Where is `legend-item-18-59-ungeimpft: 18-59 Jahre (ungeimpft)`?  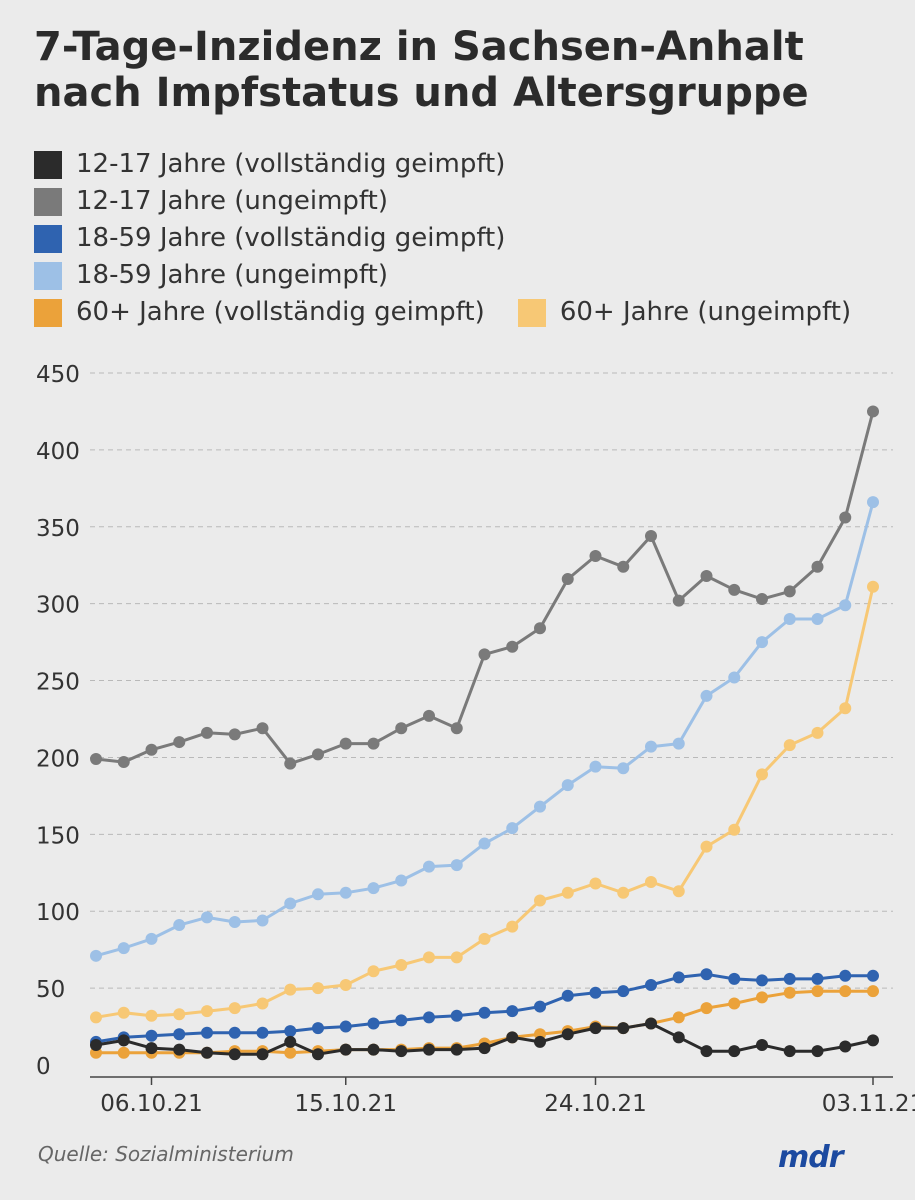
legend-item-18-59-ungeimpft: 18-59 Jahre (ungeimpft) is located at coordinates (211, 275).